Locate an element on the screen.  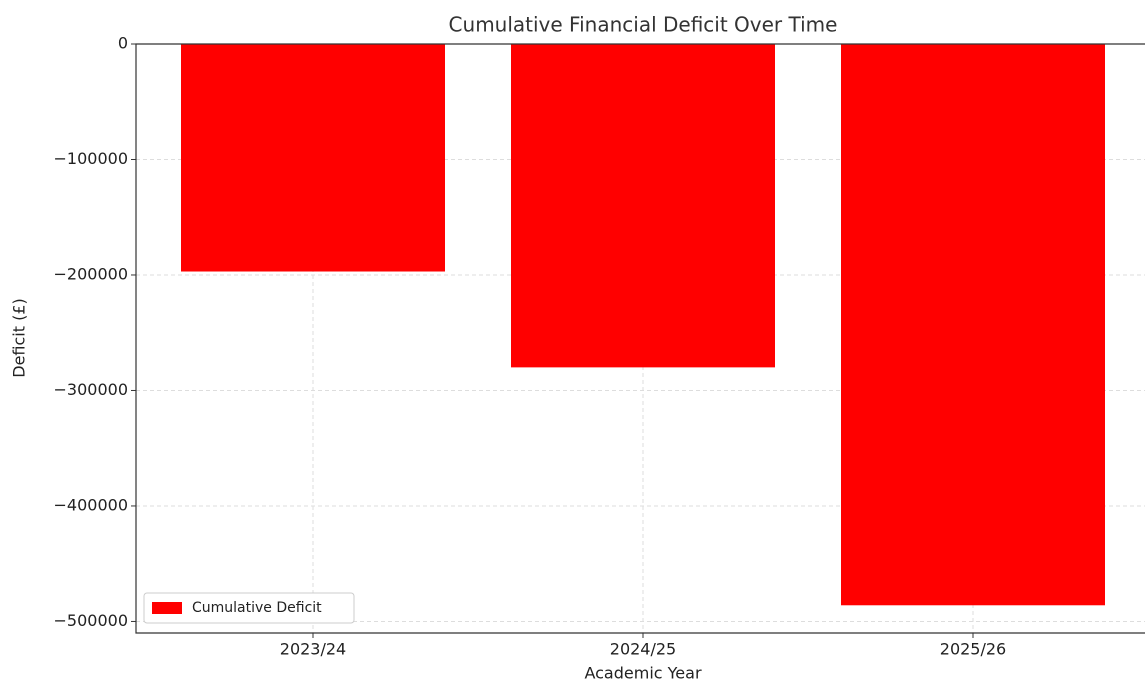
y-tick-label: −400000 is located at coordinates (91, 504).